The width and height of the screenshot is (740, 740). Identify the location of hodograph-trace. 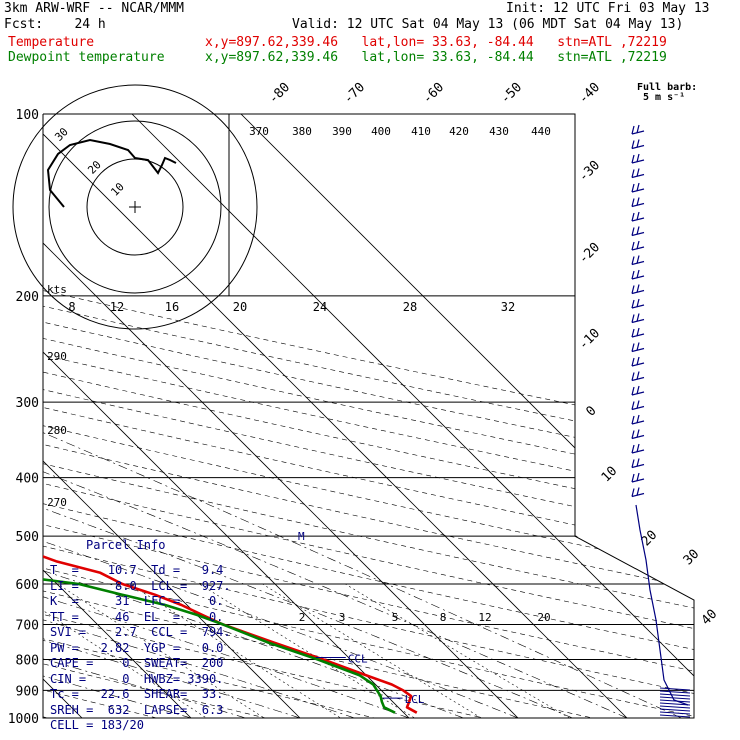
(111, 173).